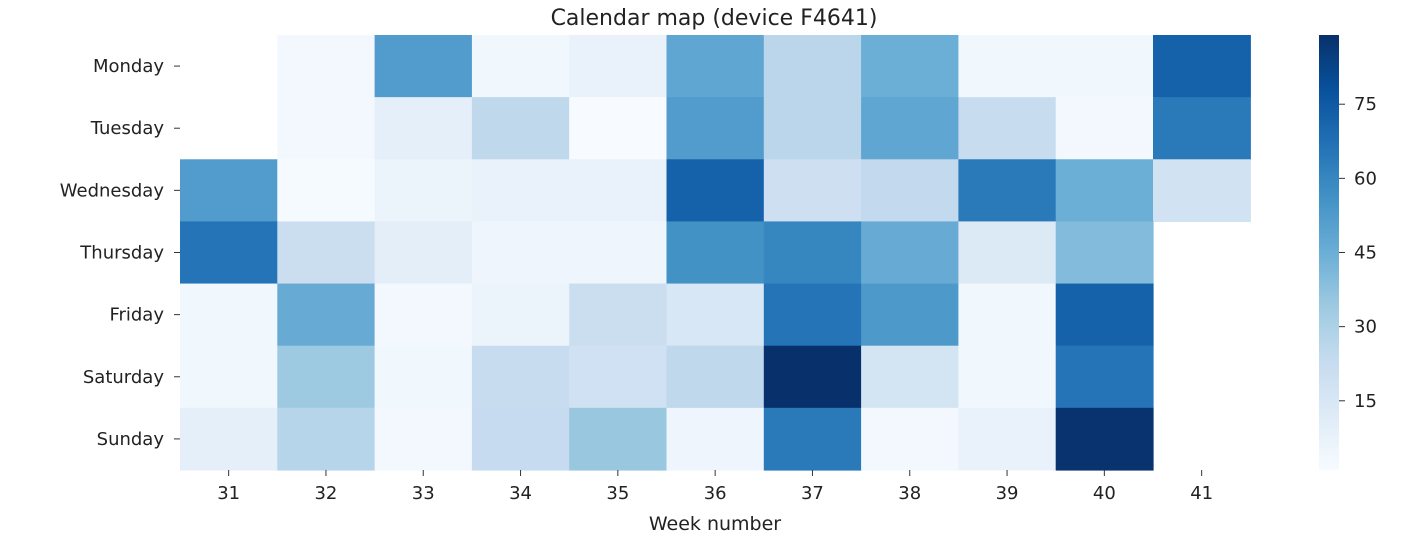 The image size is (1420, 548). I want to click on colorbar, so click(1329, 252).